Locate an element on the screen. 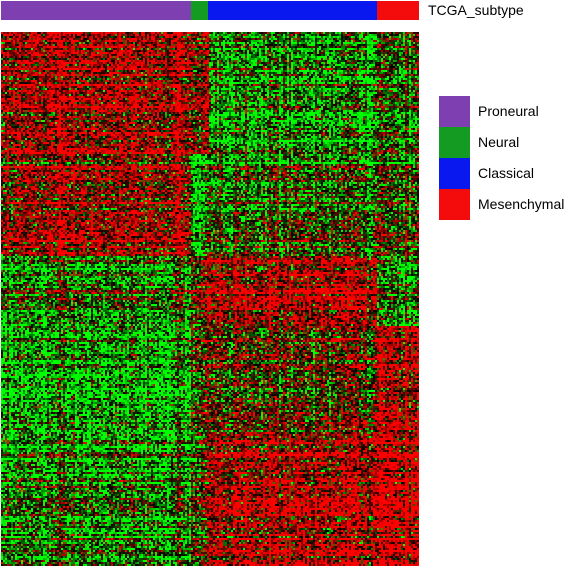 The width and height of the screenshot is (567, 569). annotation-segment-classical is located at coordinates (292, 10).